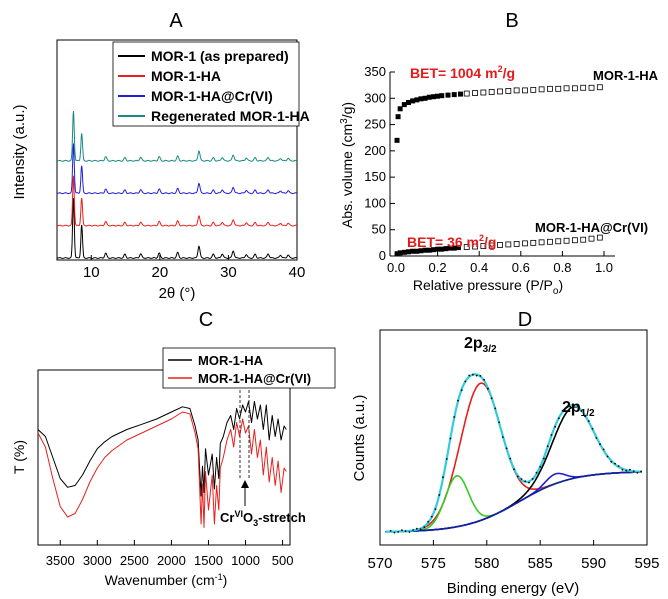 The image size is (668, 599). Describe the element at coordinates (297, 272) in the screenshot. I see `panel-a-xtick-label: 40` at that location.